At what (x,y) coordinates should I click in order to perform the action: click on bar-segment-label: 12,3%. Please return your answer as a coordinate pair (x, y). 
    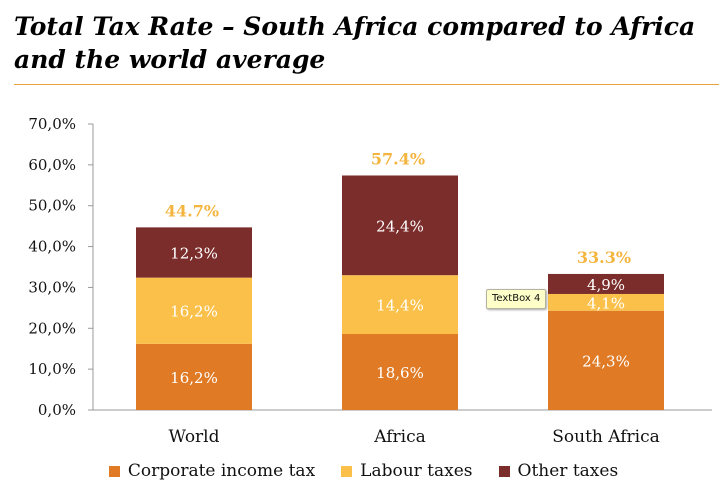
    Looking at the image, I should click on (194, 253).